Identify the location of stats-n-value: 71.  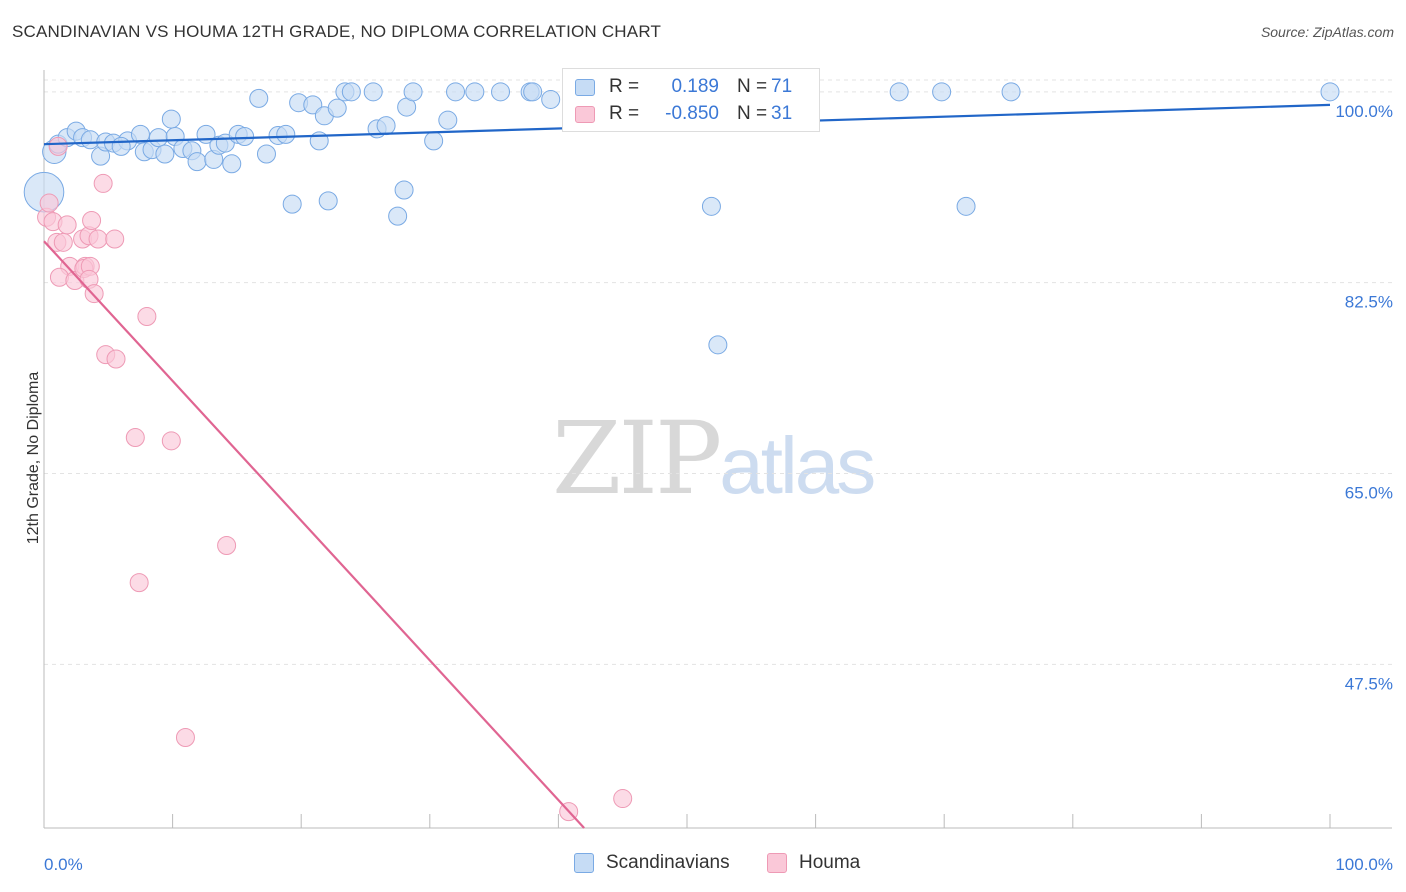
(782, 86).